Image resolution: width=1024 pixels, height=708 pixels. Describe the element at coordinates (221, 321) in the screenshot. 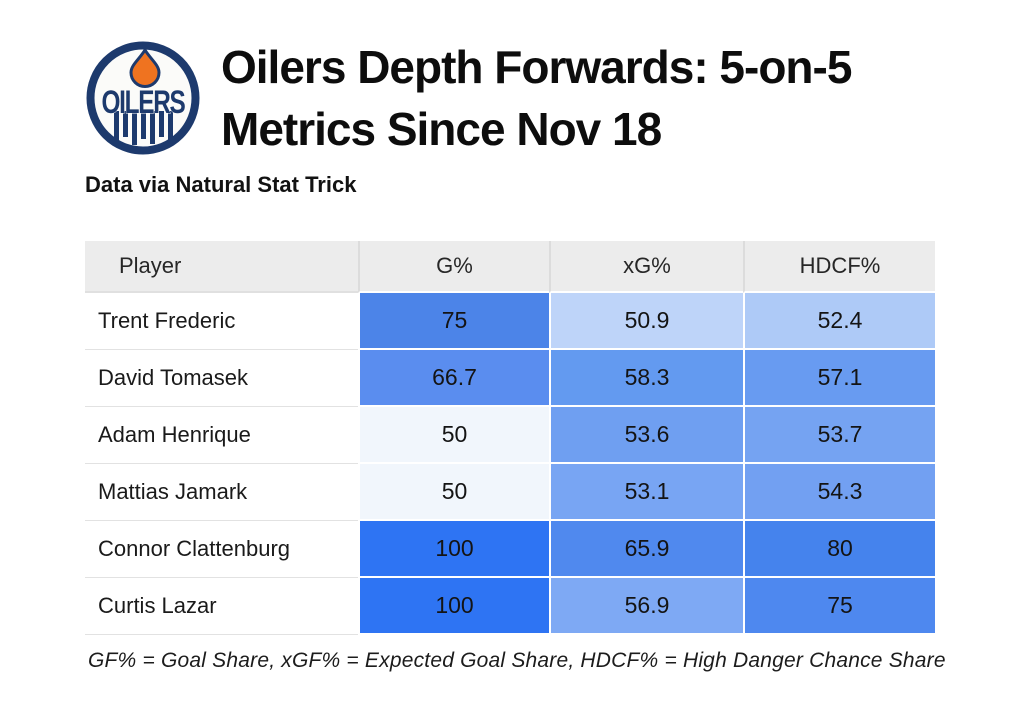

I see `player-name-cell: Trent Frederic` at that location.